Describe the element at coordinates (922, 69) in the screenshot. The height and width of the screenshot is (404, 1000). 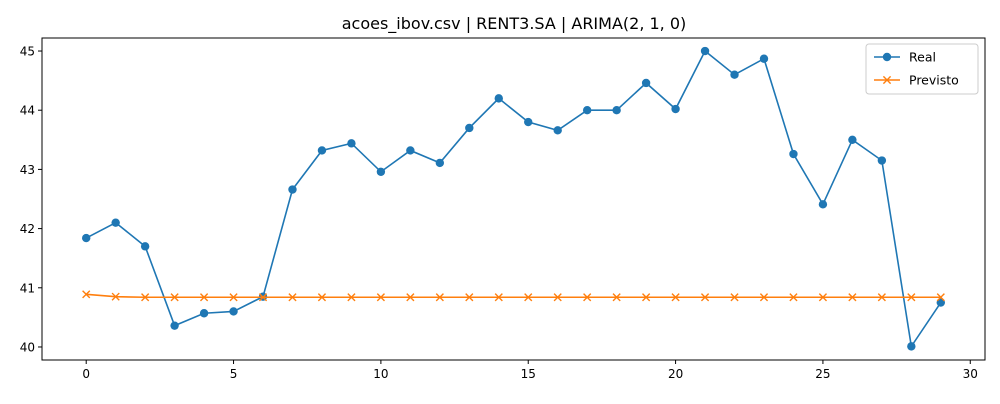
I see `legend: Real Previsto` at that location.